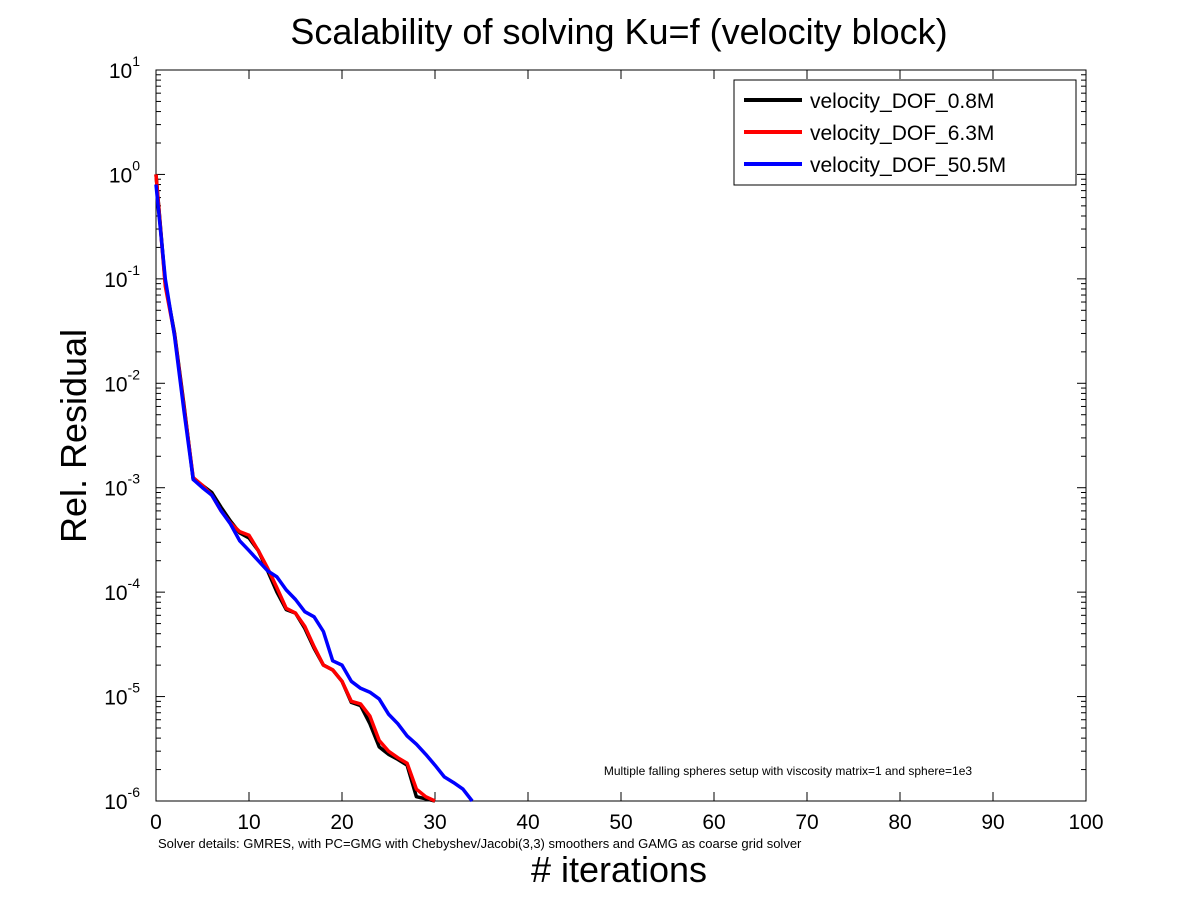 The width and height of the screenshot is (1200, 900). What do you see at coordinates (122, 486) in the screenshot?
I see `y-tick-label: 10⁻³` at bounding box center [122, 486].